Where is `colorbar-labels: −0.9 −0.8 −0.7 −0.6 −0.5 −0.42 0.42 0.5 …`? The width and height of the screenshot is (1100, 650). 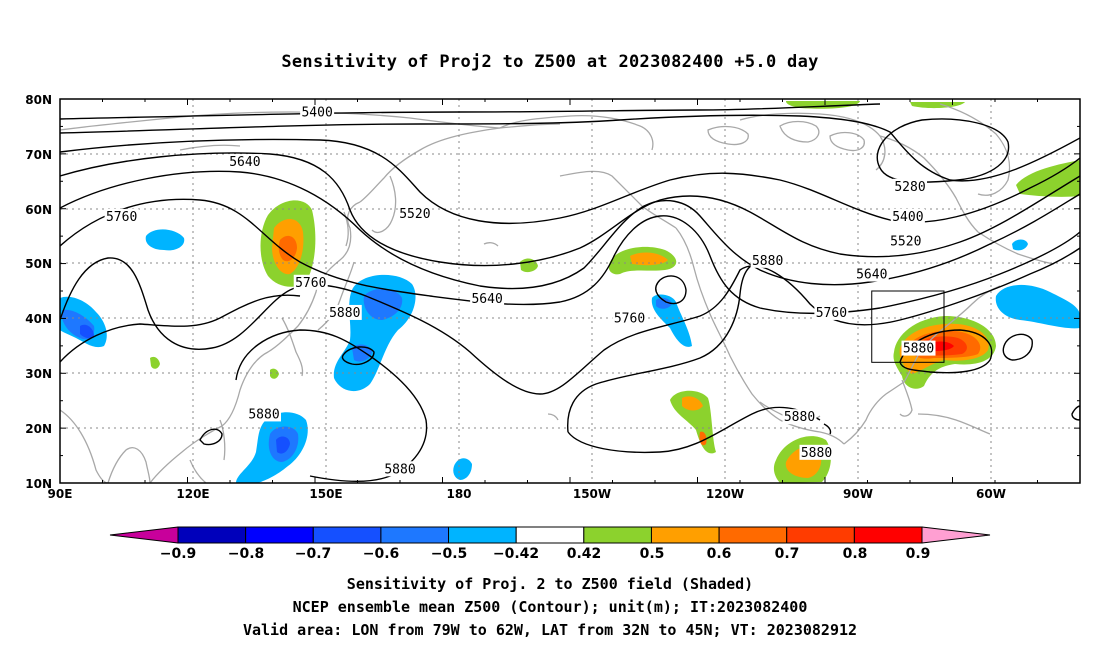
colorbar-labels: −0.9 −0.8 −0.7 −0.6 −0.5 −0.42 0.42 0.5 … is located at coordinates (545, 554).